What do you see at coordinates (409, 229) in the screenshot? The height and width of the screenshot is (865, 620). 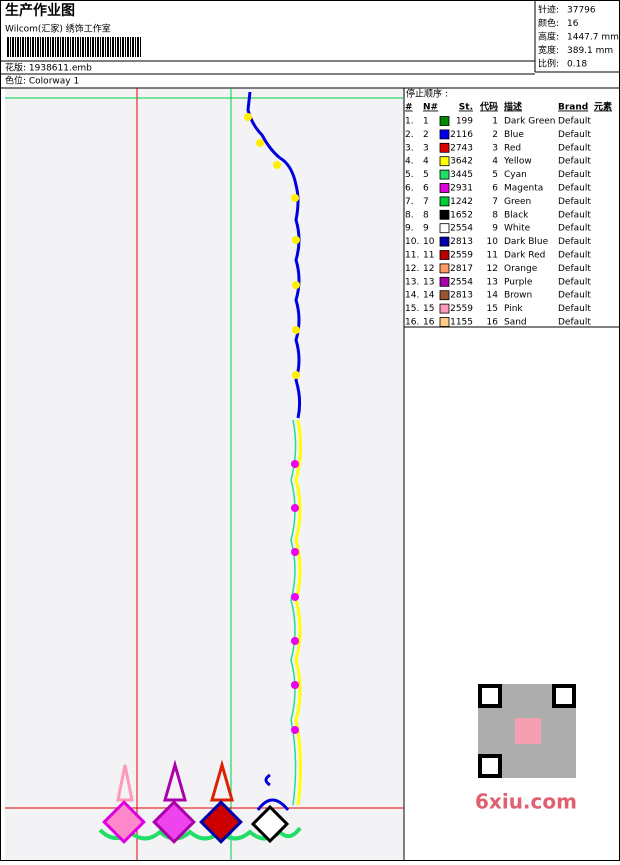 I see `cell-n: 9.` at bounding box center [409, 229].